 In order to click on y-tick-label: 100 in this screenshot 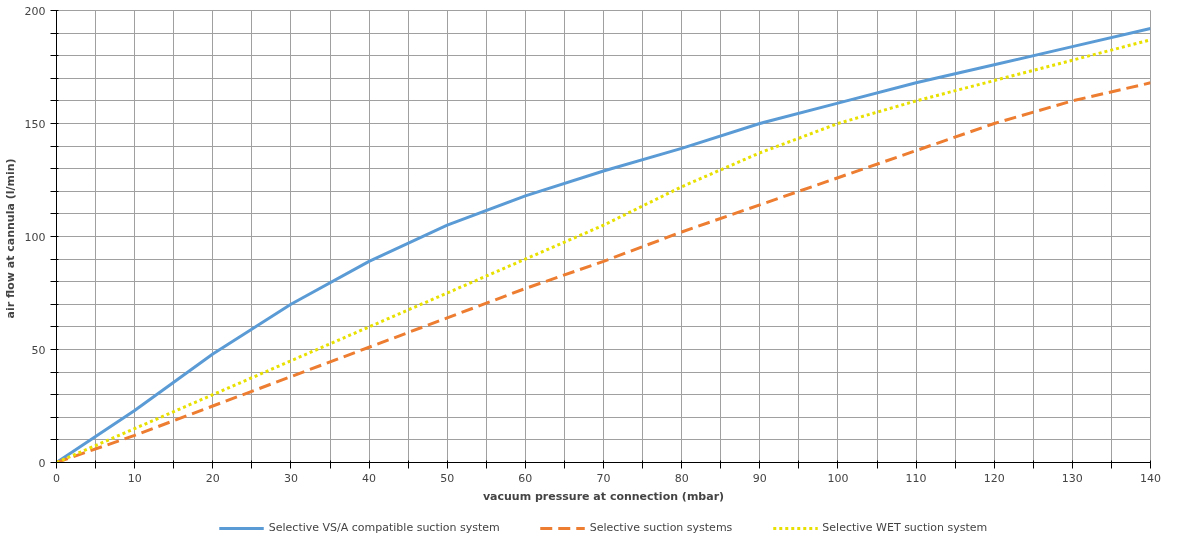, I will do `click(35, 237)`.